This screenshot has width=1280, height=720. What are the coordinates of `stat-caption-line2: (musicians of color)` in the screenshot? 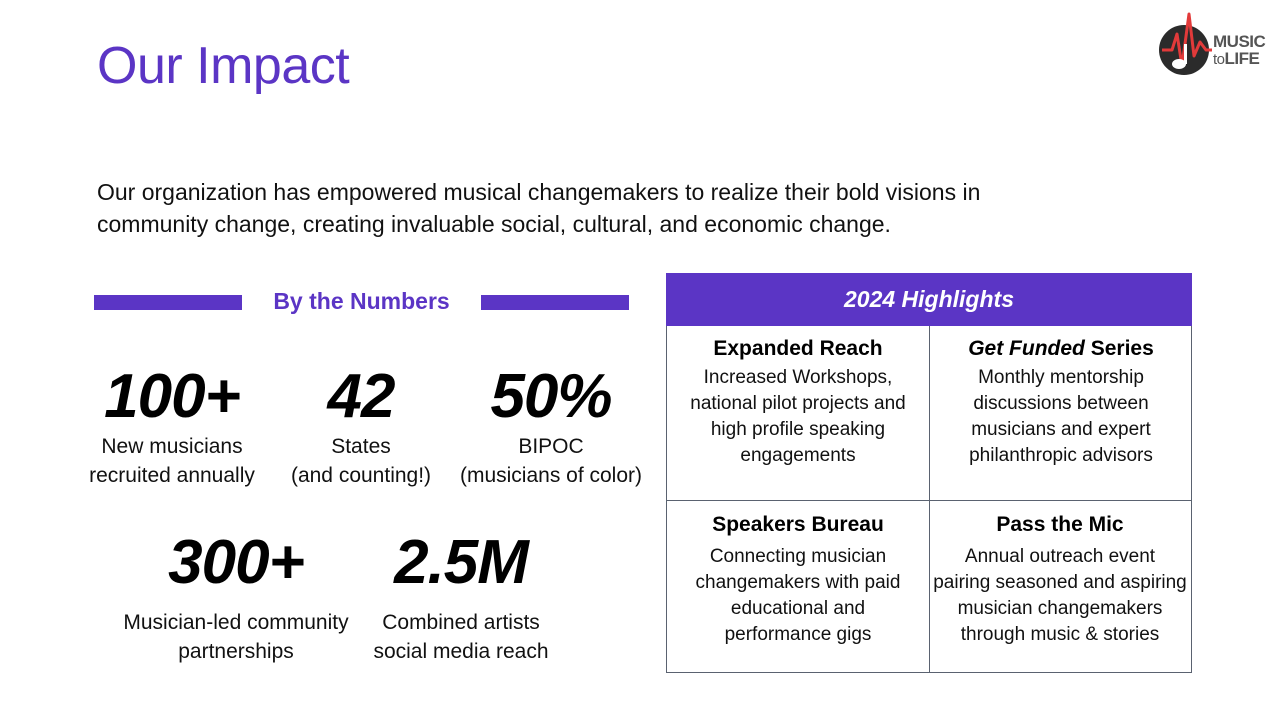 It's located at (551, 475).